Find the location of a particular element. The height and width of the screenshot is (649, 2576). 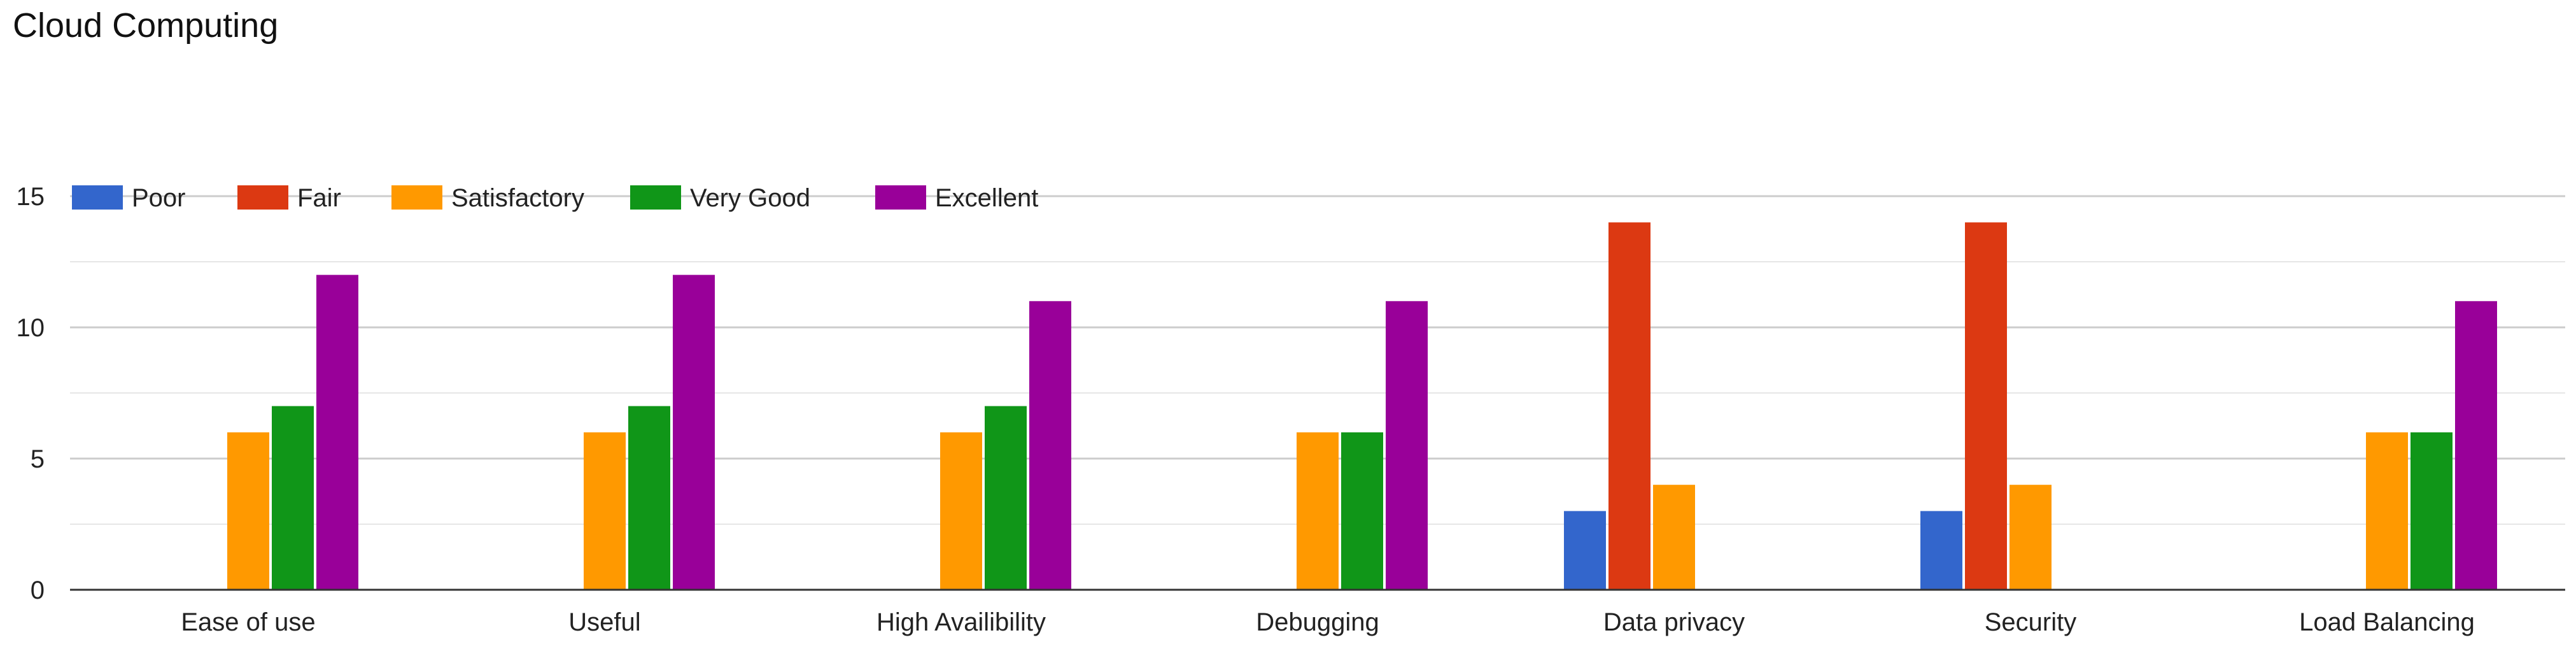

x-tick-label: Data privacy is located at coordinates (1674, 622).